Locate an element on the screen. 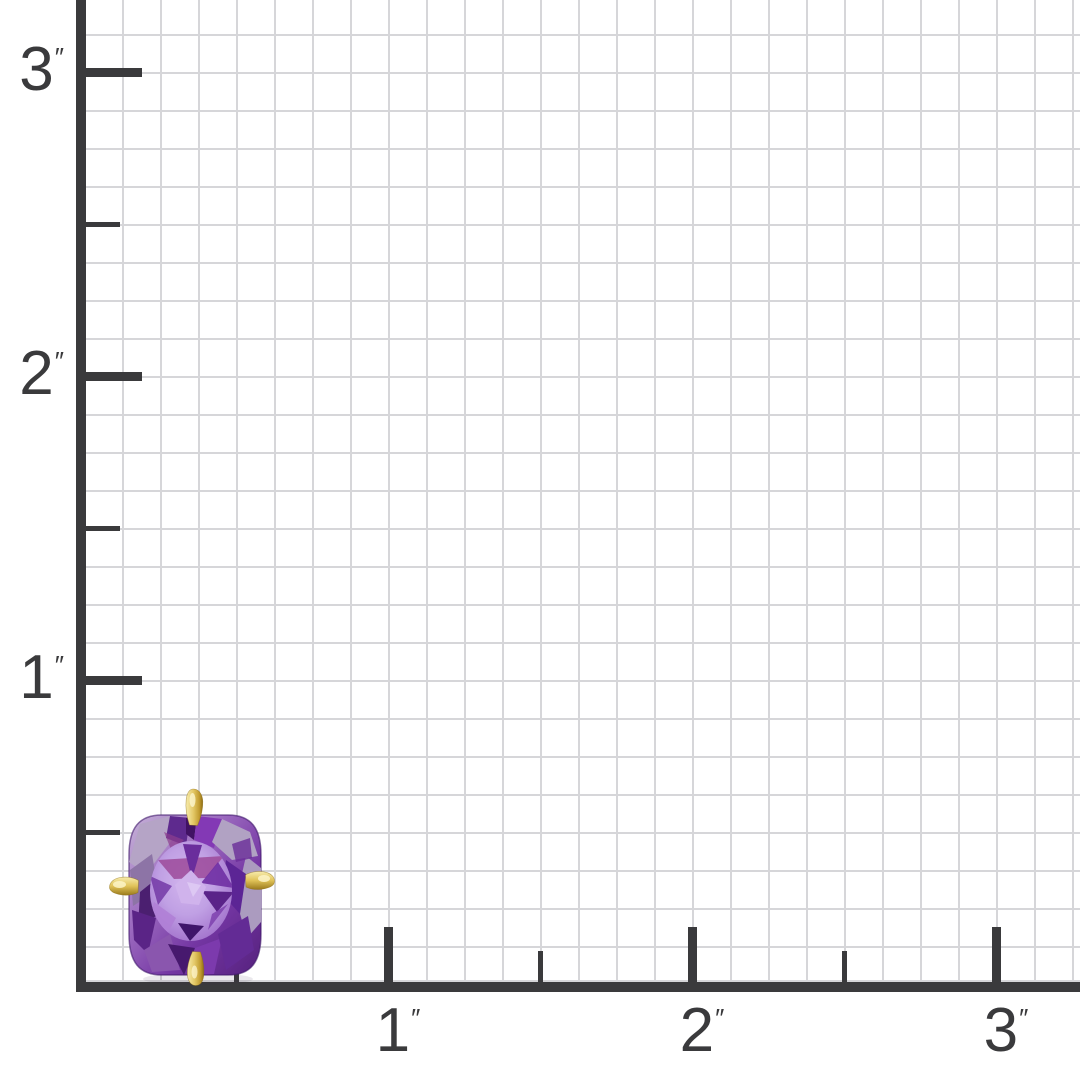  x-tick-1in is located at coordinates (388, 954).